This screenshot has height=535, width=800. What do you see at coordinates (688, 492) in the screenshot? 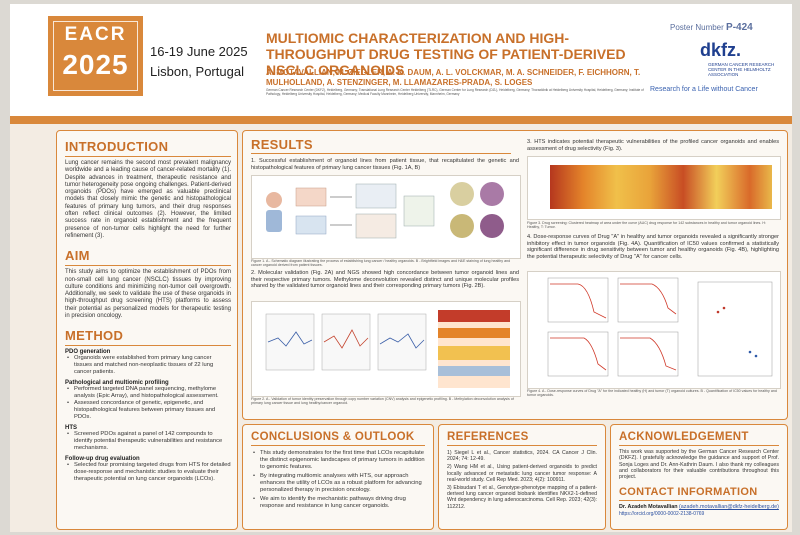
I see `contact-heading: CONTACT INFORMATION` at bounding box center [688, 492].